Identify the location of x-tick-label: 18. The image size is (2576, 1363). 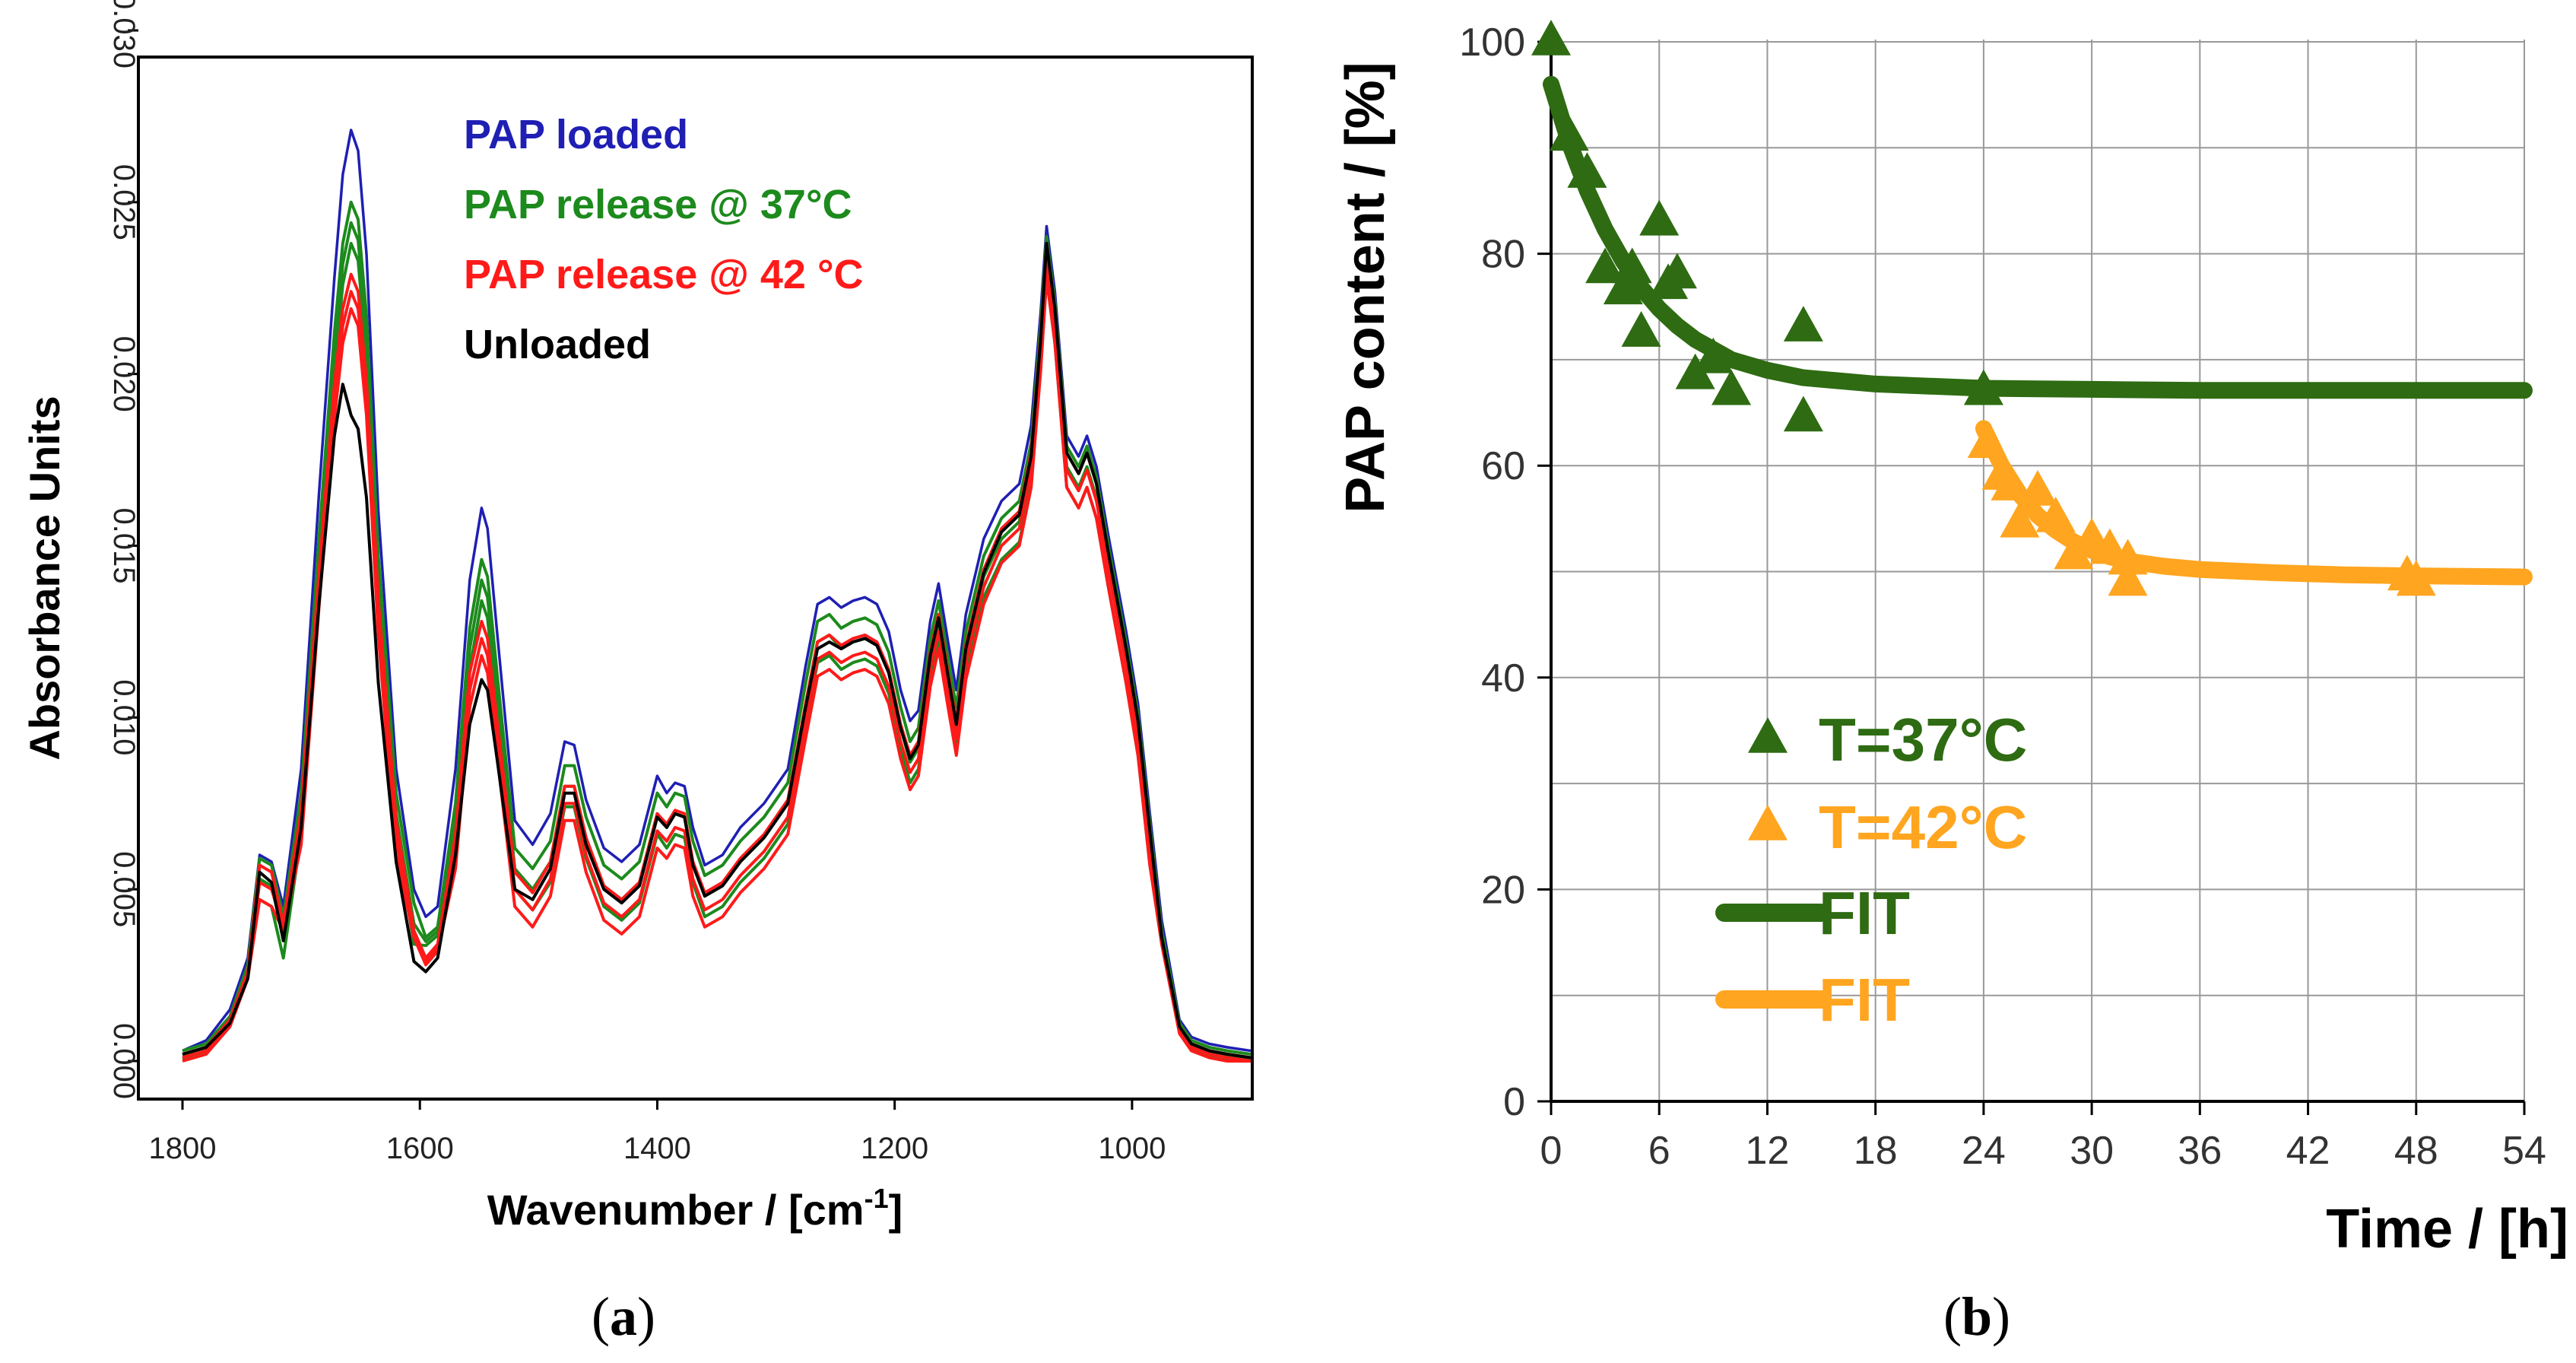
(1876, 1151).